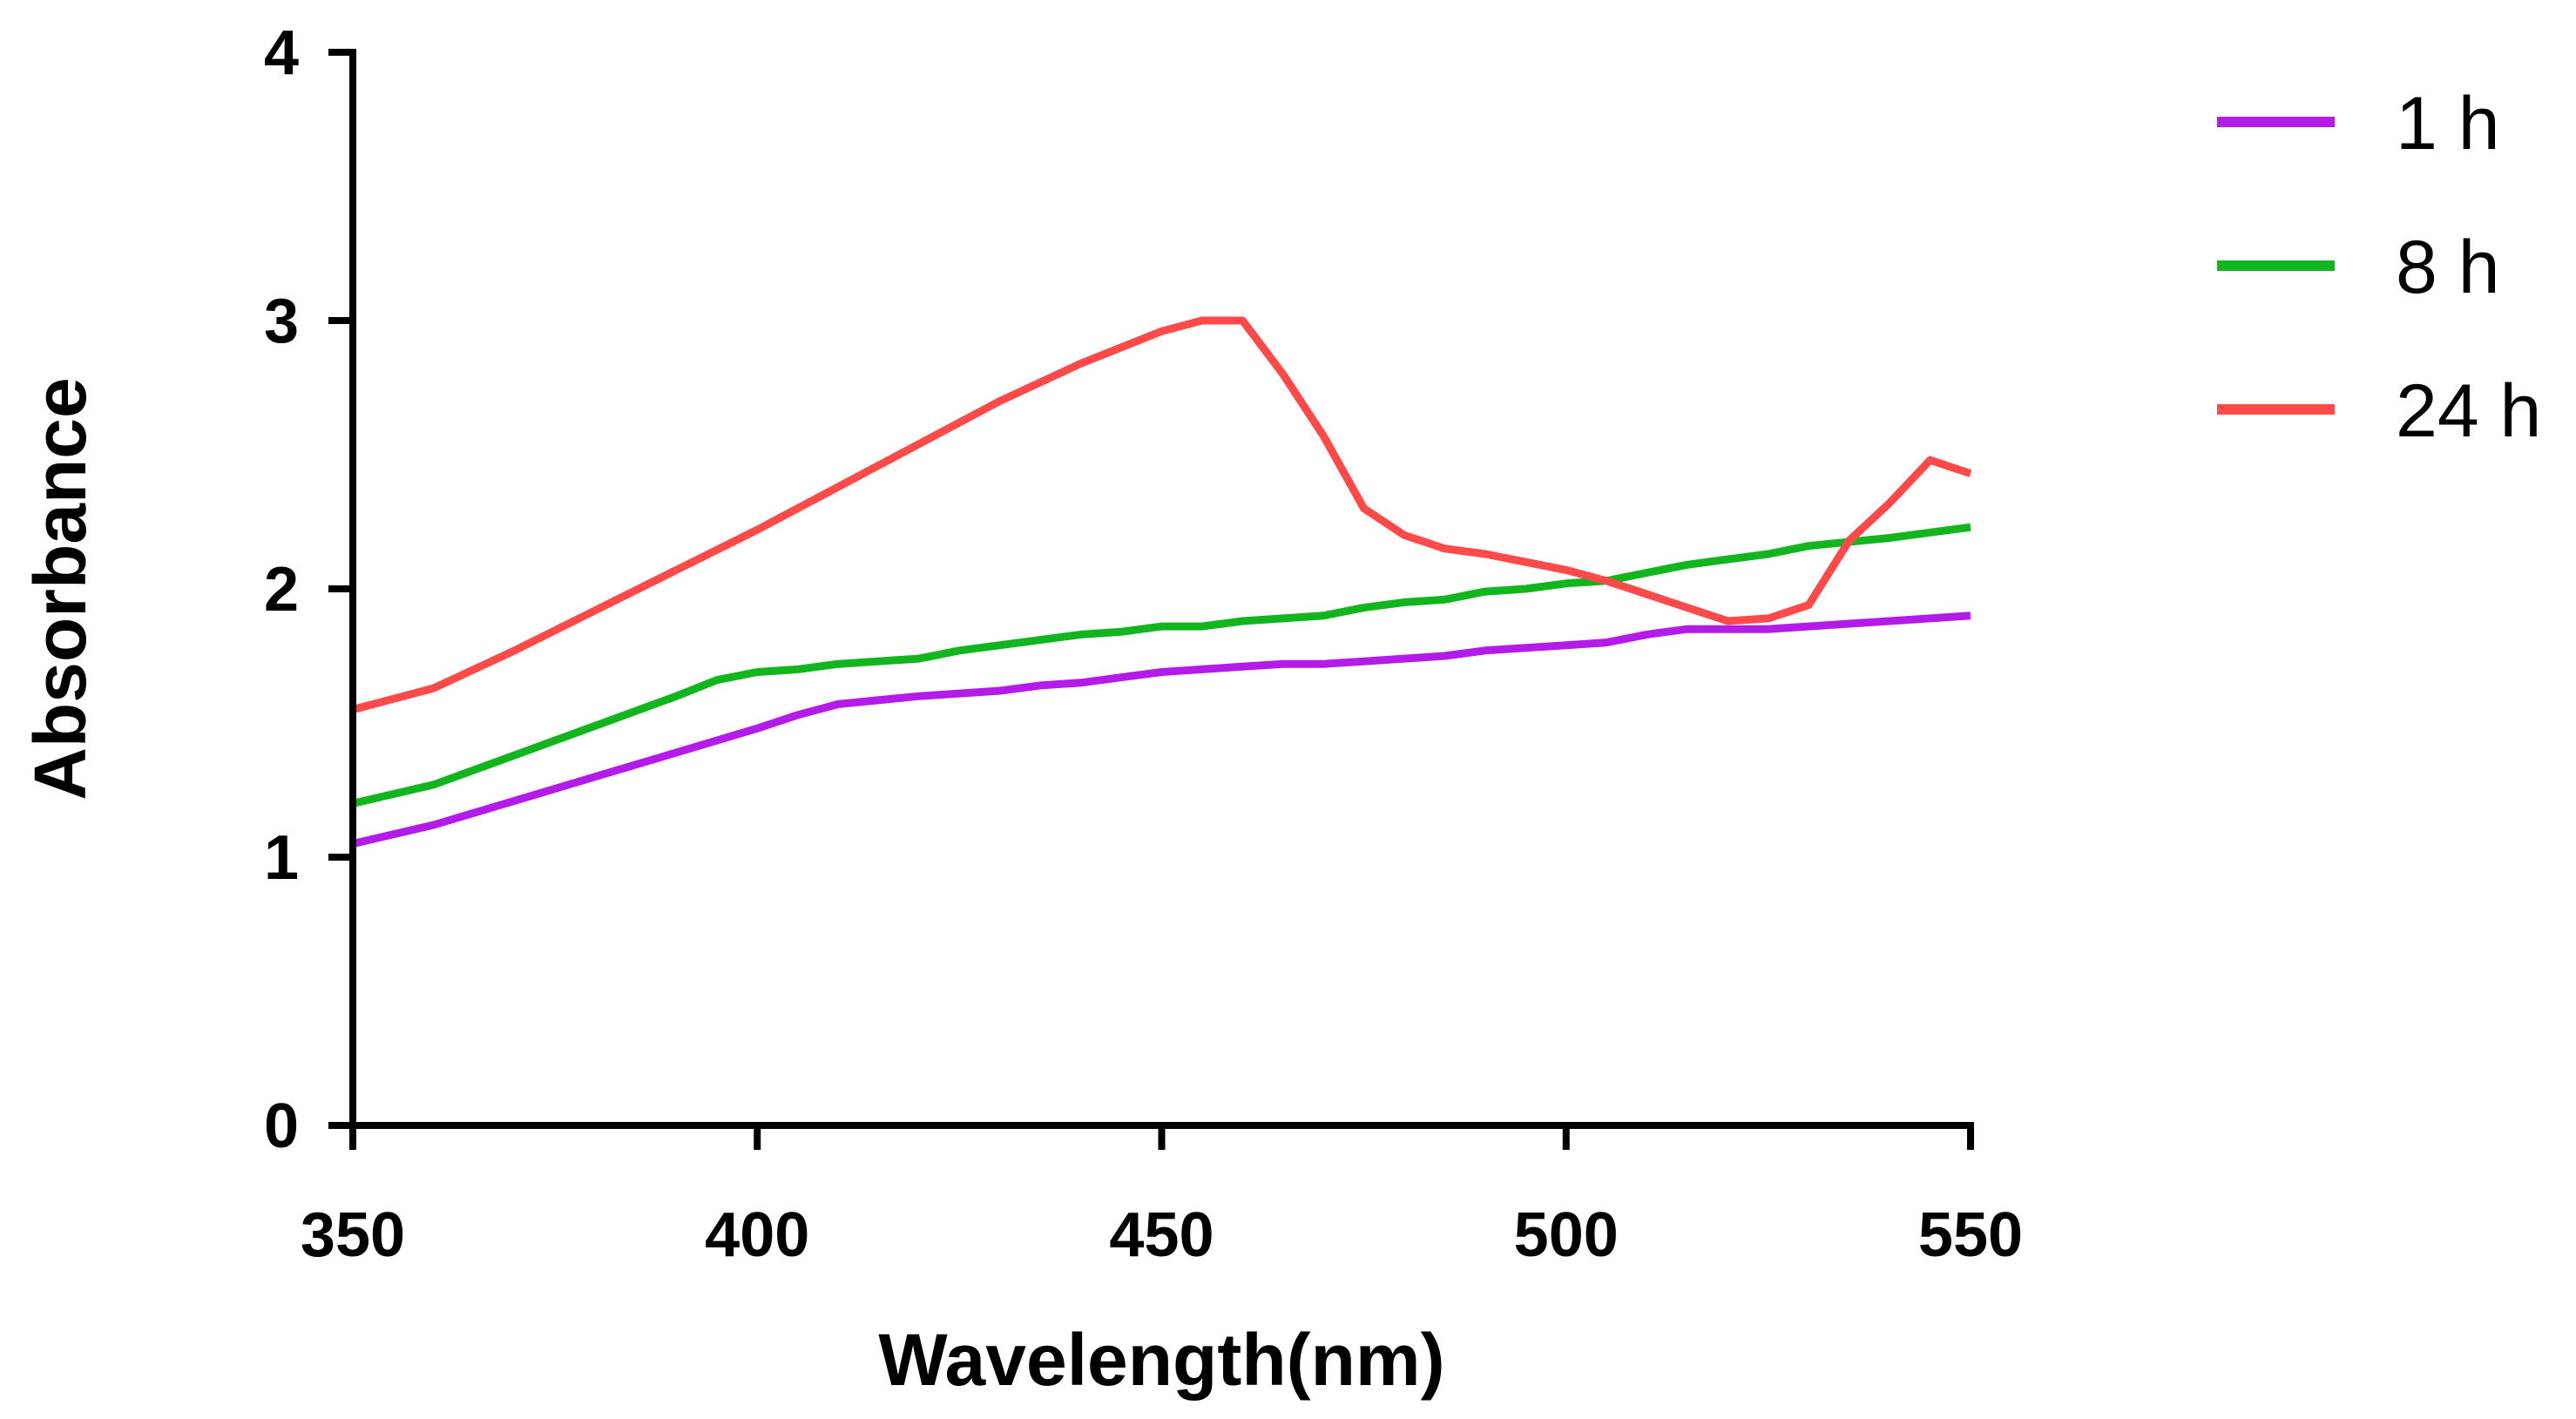 This screenshot has height=1419, width=2576. Describe the element at coordinates (1161, 1235) in the screenshot. I see `x-tick-label: 450` at that location.